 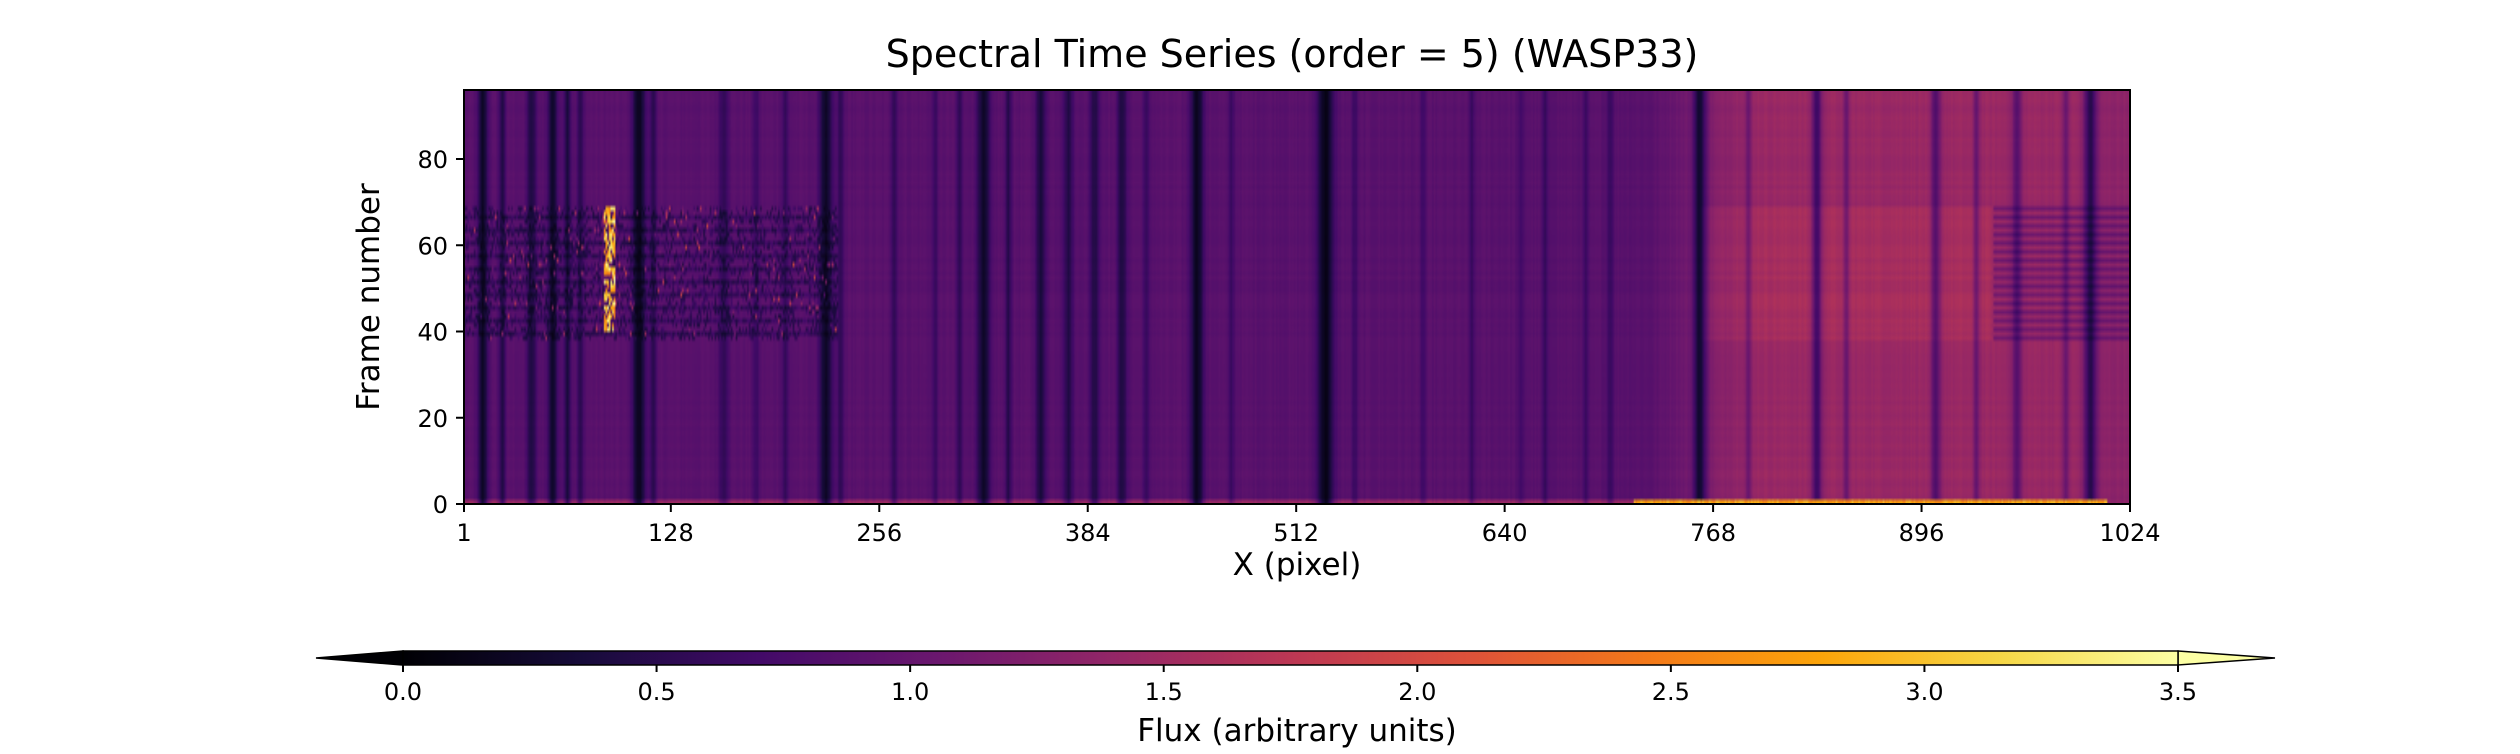 I want to click on y-tick-label: 20, so click(x=432, y=419).